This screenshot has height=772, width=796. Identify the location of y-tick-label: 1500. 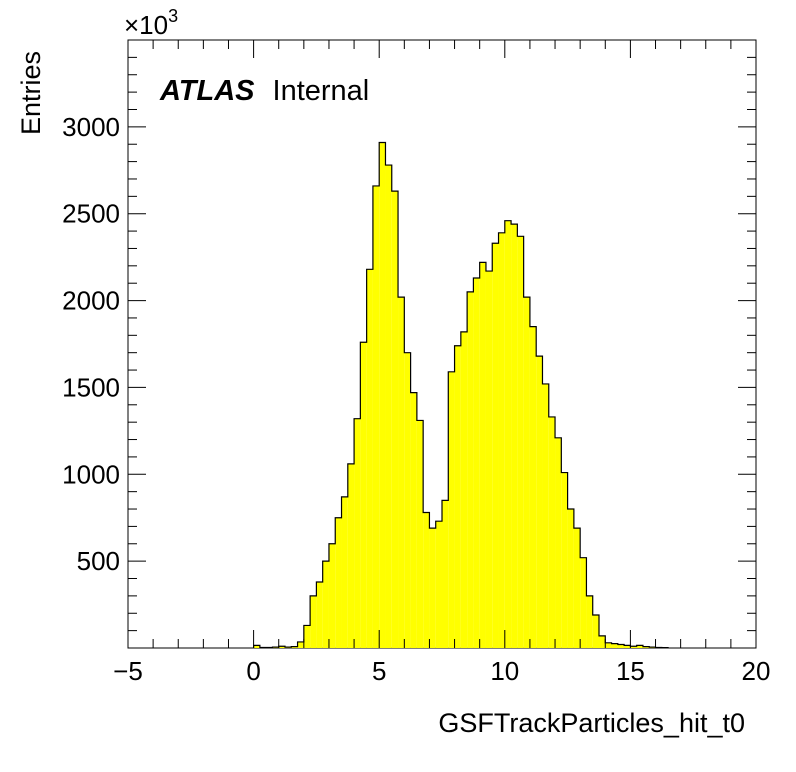
(91, 387).